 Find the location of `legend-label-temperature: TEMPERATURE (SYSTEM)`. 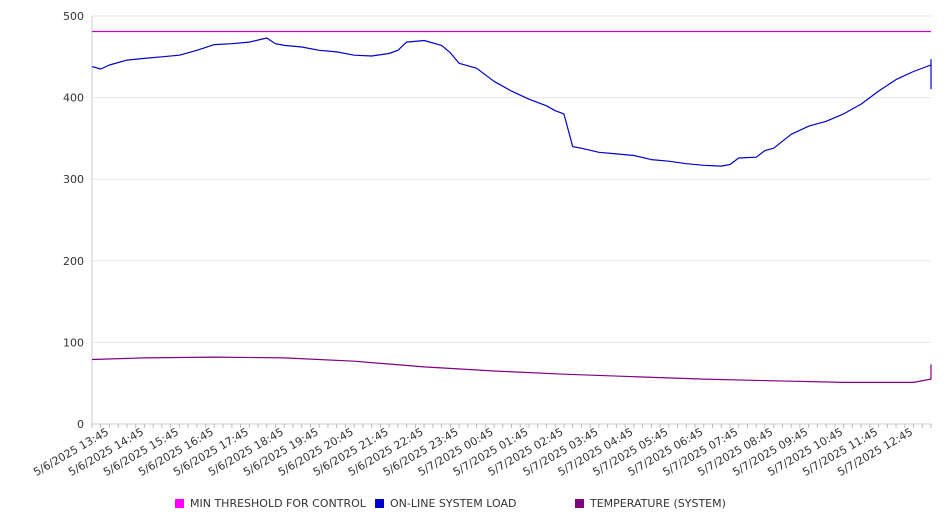

legend-label-temperature: TEMPERATURE (SYSTEM) is located at coordinates (658, 503).